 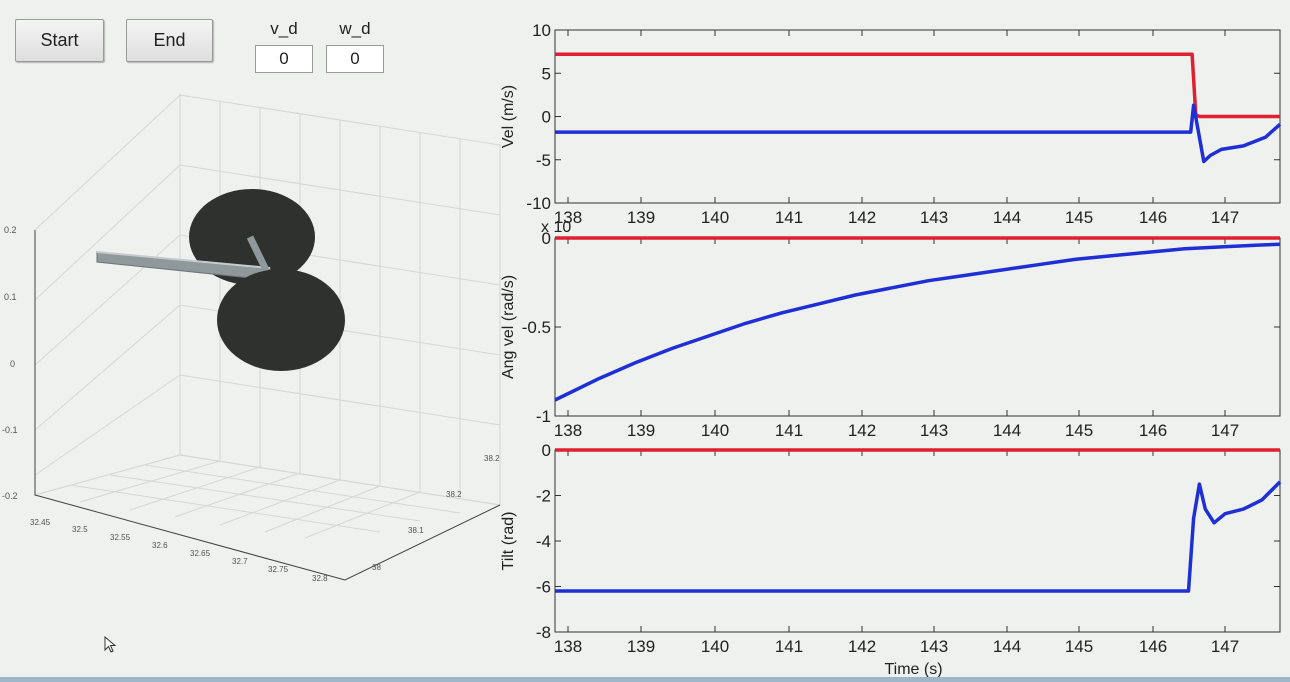 I want to click on y-tick-label: -8, so click(x=543, y=632).